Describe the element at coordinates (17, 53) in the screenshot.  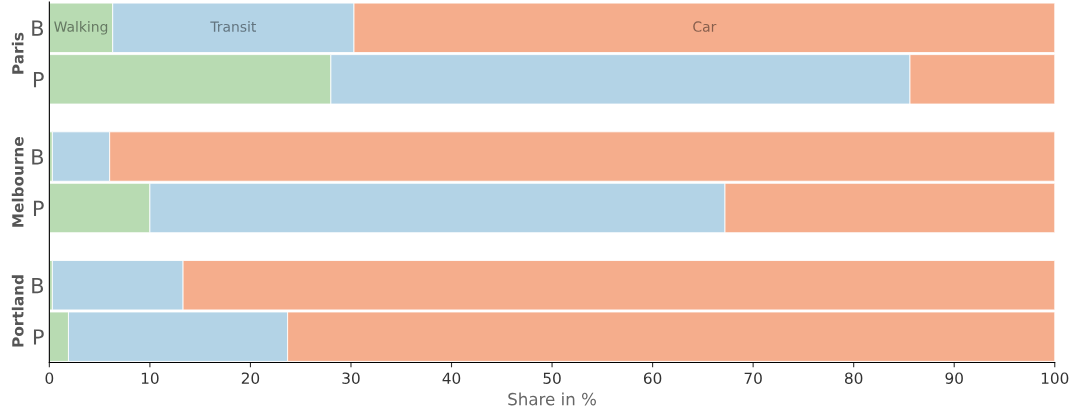
I see `text: Paris` at that location.